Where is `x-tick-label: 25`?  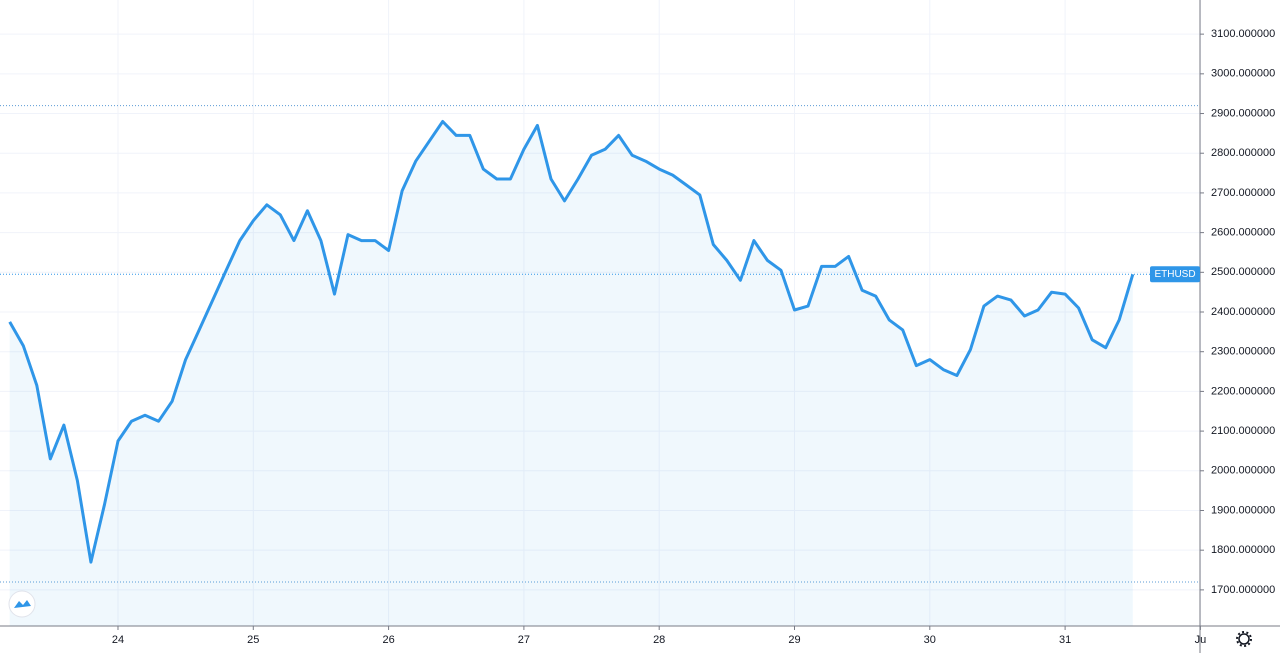
x-tick-label: 25 is located at coordinates (253, 640).